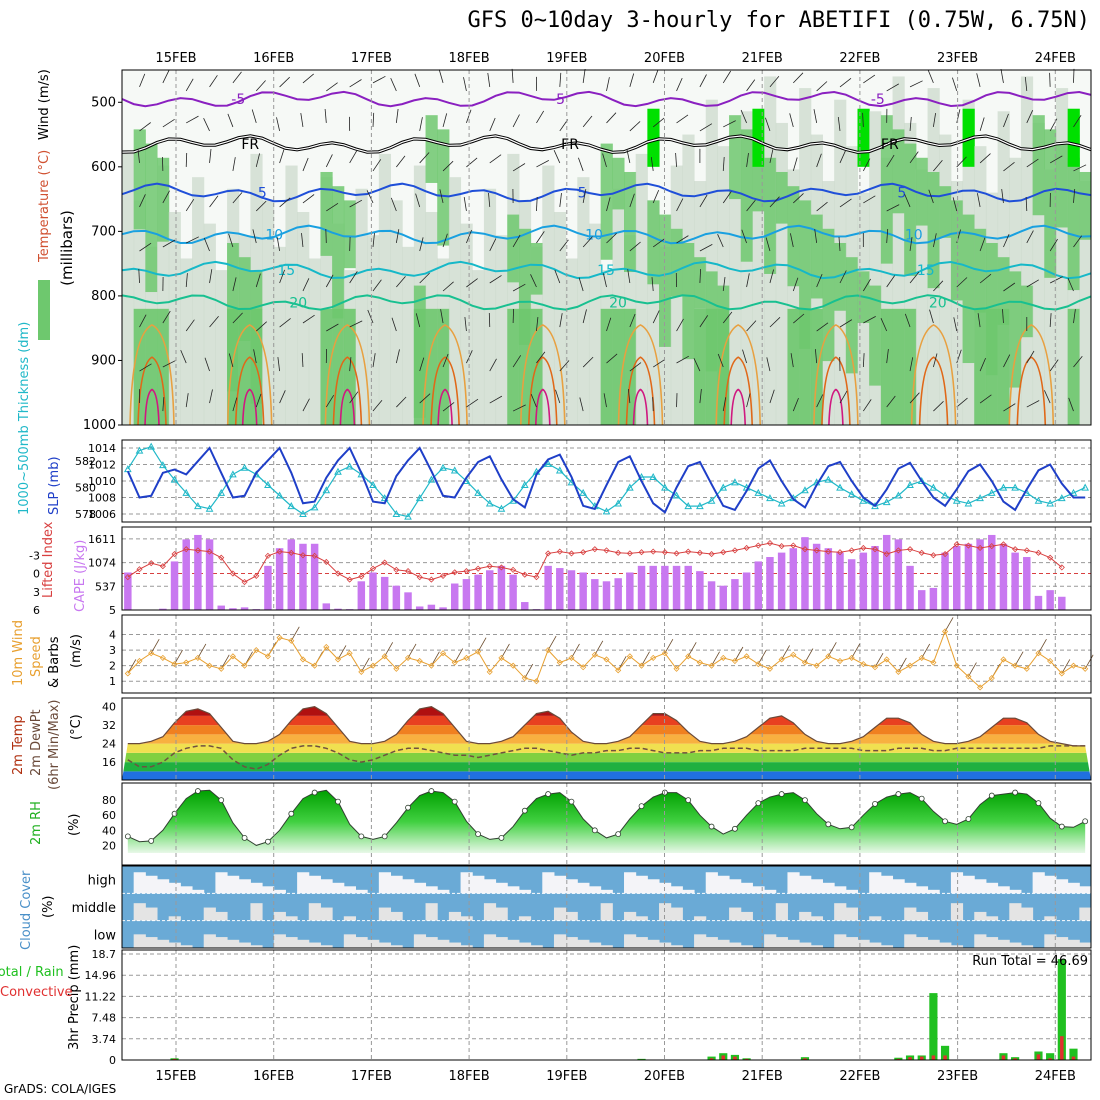  Describe the element at coordinates (112, 666) in the screenshot. I see `wind10-tick-label: 2` at that location.